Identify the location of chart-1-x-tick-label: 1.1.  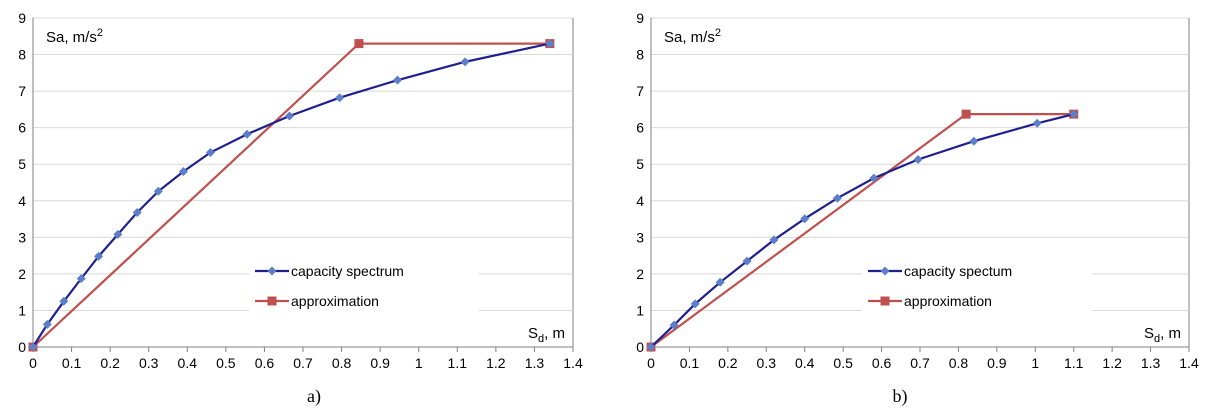
(1074, 363).